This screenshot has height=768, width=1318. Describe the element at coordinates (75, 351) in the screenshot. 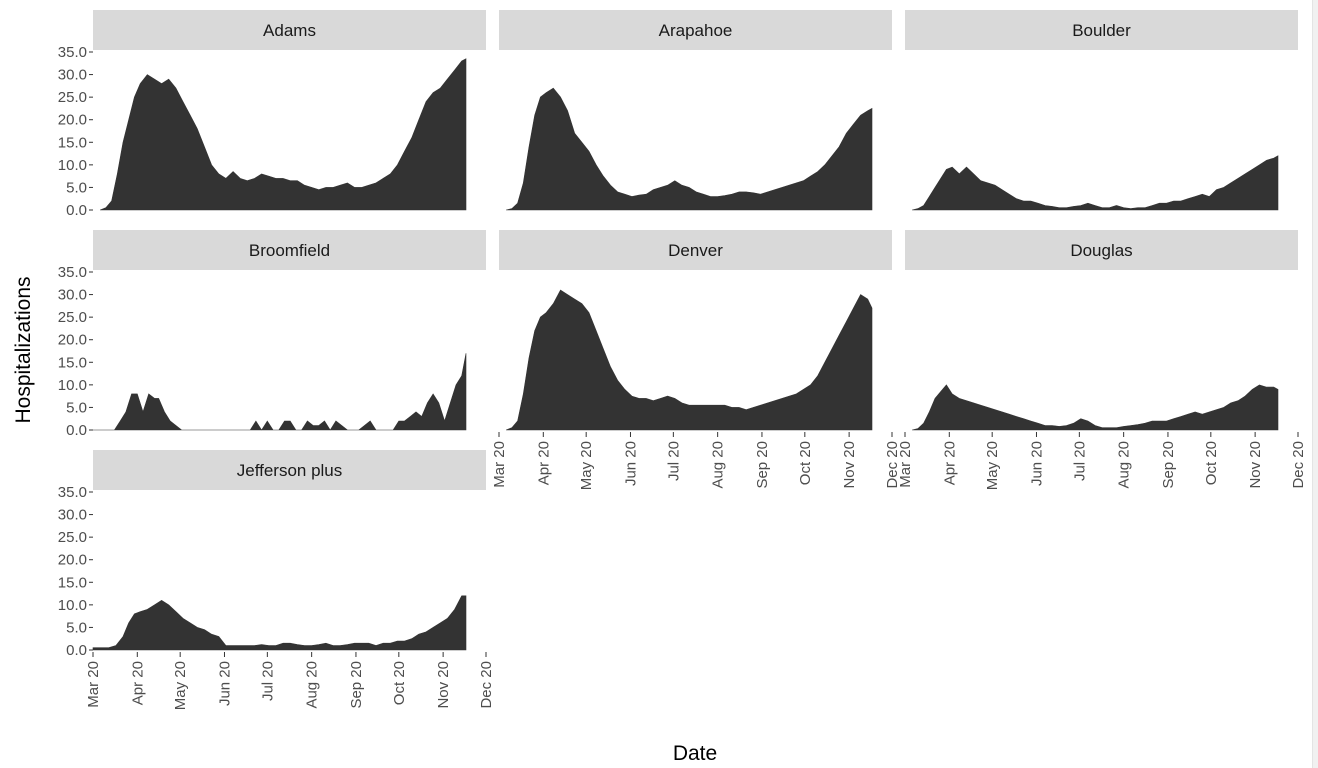

I see `y-axis-broomfield: 0.0 5.0 10.0 15.0 20.0 25.0 30.0 35.0` at that location.